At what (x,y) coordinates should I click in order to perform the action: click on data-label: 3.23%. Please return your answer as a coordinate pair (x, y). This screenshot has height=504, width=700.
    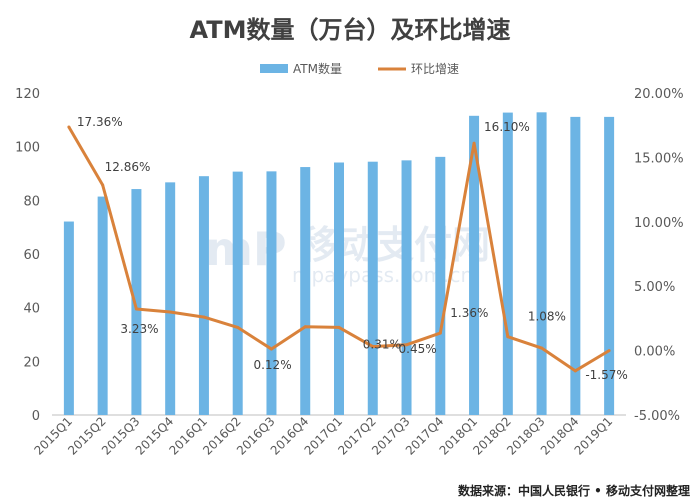
    Looking at the image, I should click on (139, 329).